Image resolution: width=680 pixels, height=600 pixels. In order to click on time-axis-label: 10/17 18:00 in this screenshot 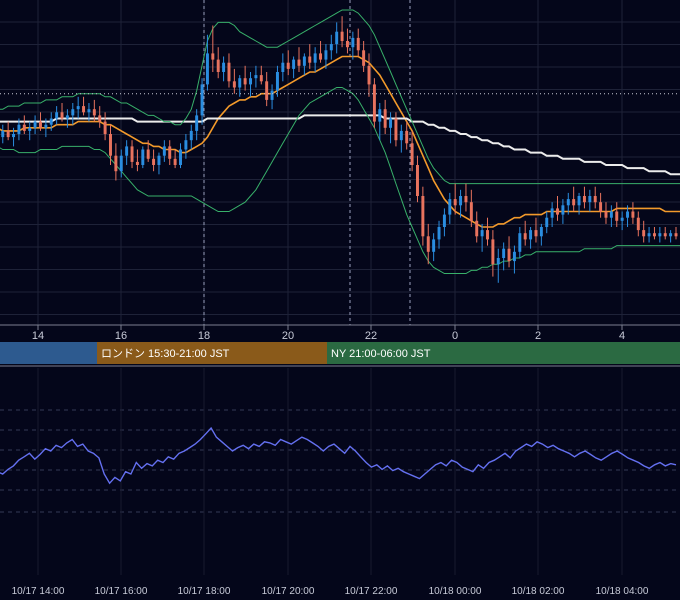, I will do `click(204, 591)`.